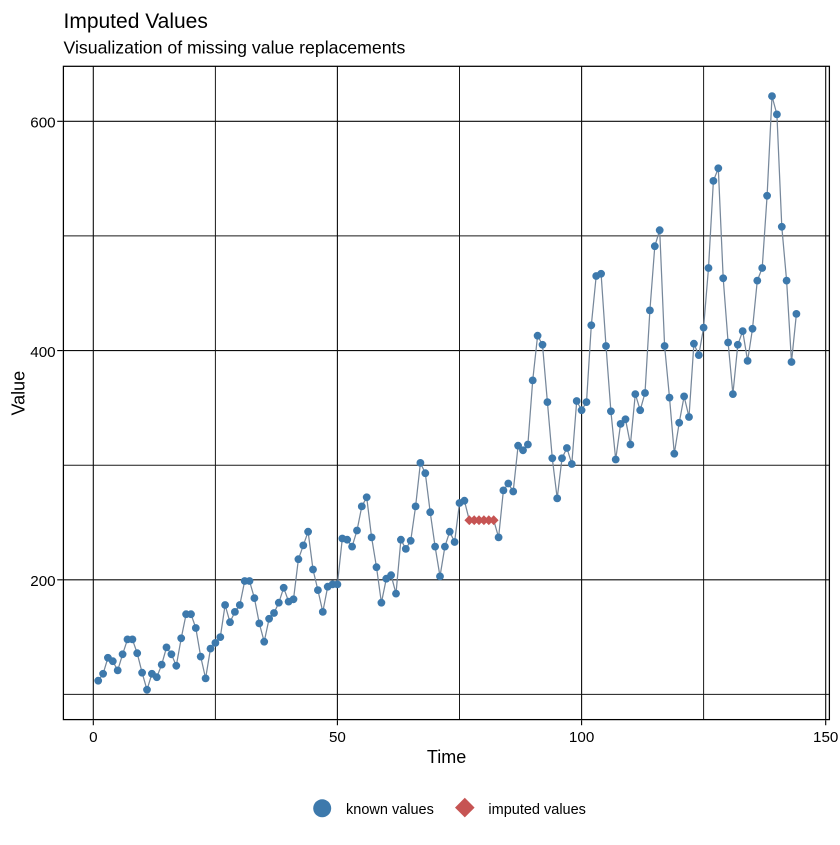 The height and width of the screenshot is (845, 840). Describe the element at coordinates (42, 123) in the screenshot. I see `svg-text: 600` at that location.